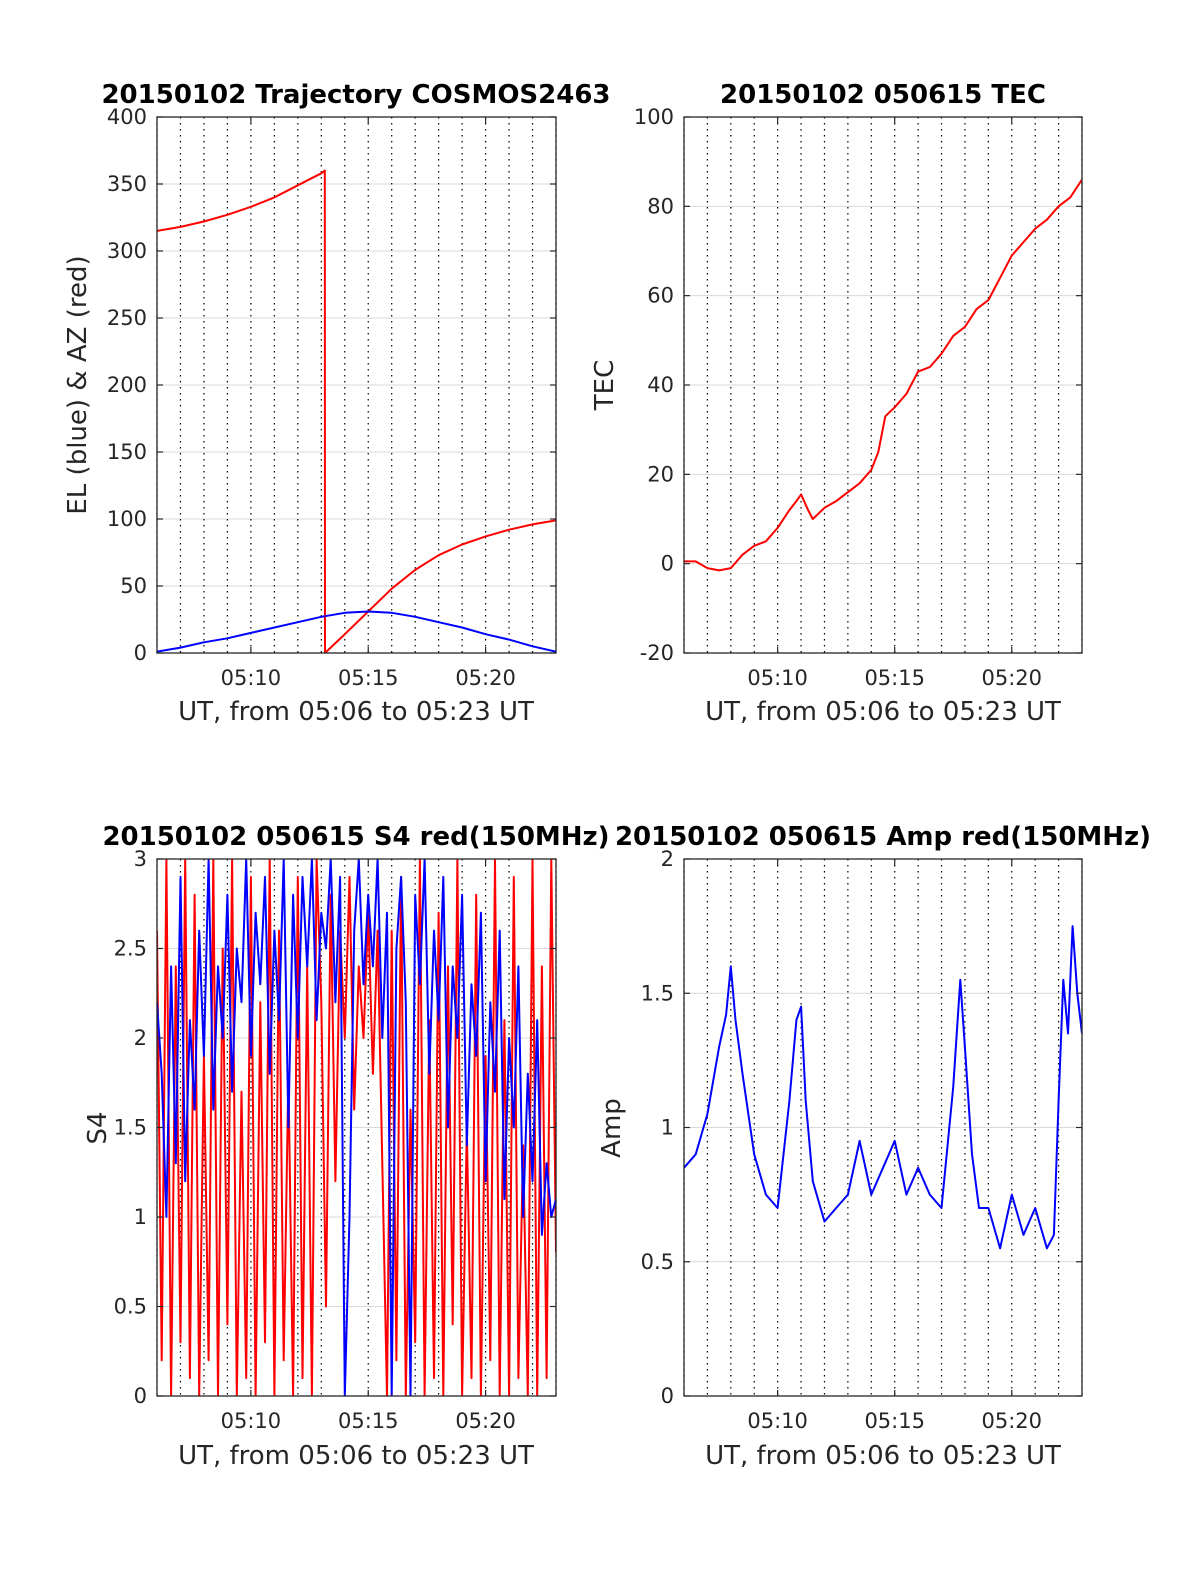  What do you see at coordinates (127, 184) in the screenshot?
I see `trajectory-ytick-label: 350` at bounding box center [127, 184].